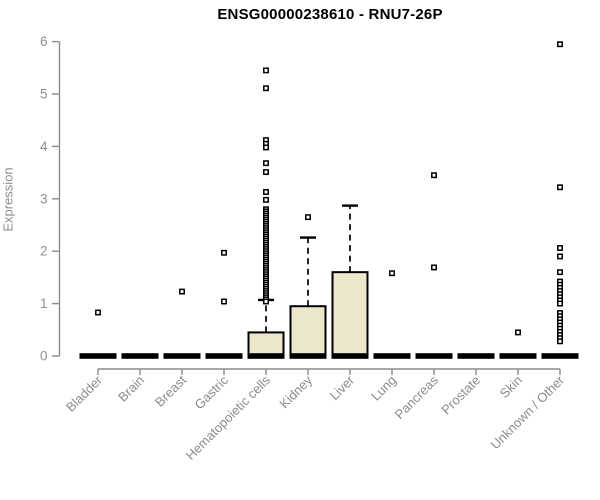 Image resolution: width=600 pixels, height=500 pixels. Describe the element at coordinates (44, 251) in the screenshot. I see `y-tick-label: 2` at that location.